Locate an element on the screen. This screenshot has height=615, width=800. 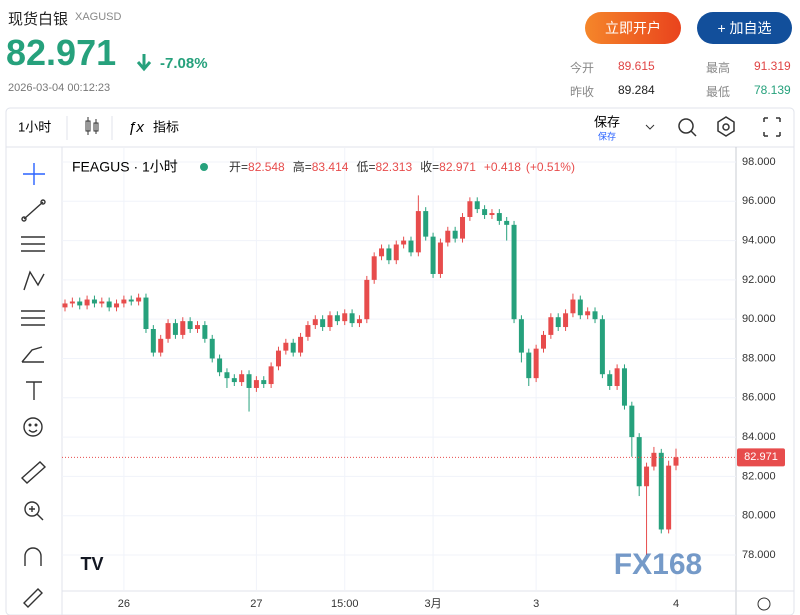
x-tick-label: 3 is located at coordinates (536, 604).